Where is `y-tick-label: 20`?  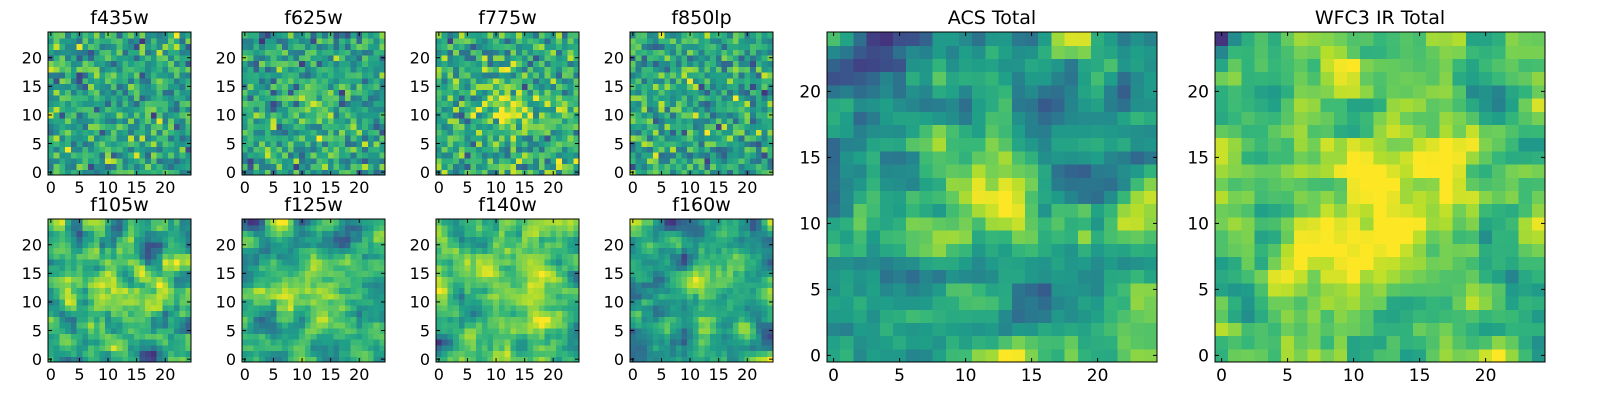 y-tick-label: 20 is located at coordinates (420, 245).